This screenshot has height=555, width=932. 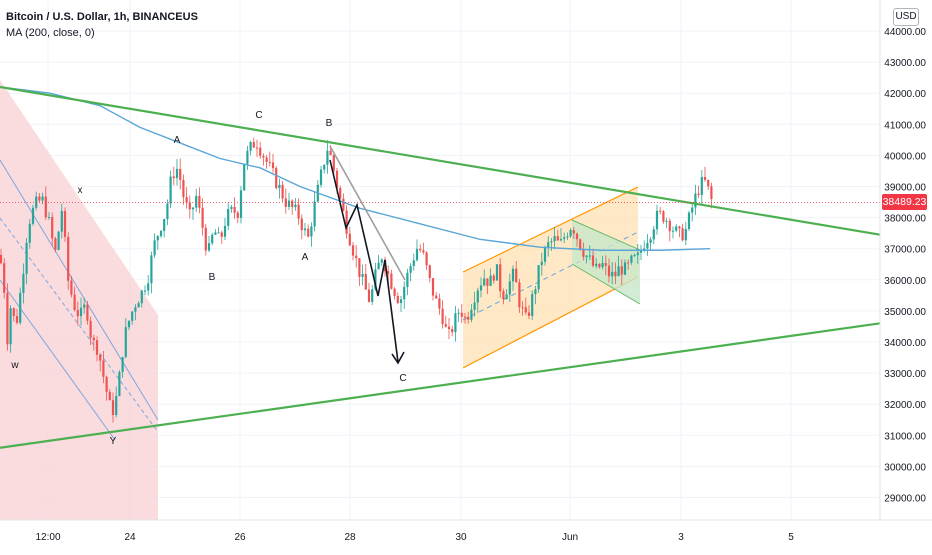 I want to click on y-tick-label: 29000.00, so click(x=905, y=499).